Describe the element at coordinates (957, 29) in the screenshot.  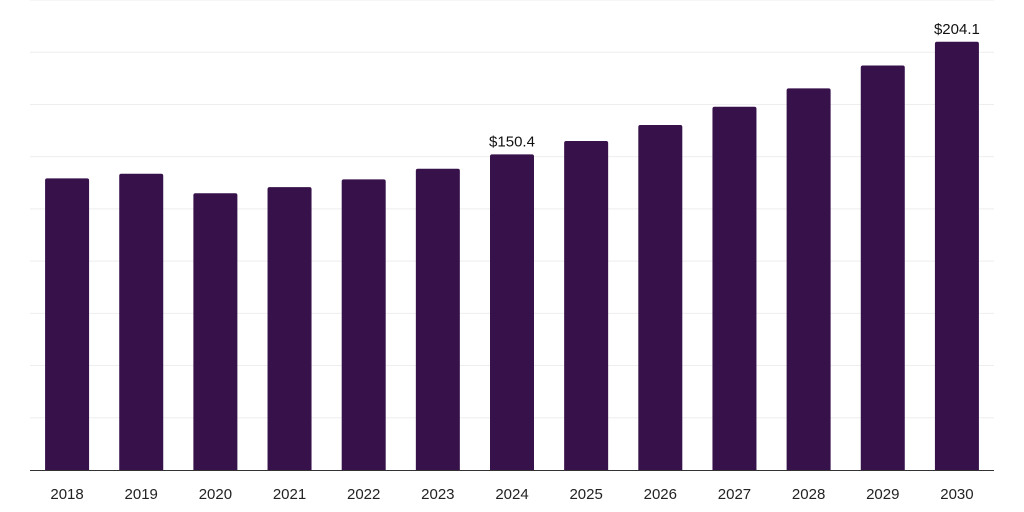
I see `data-label: $204.1` at that location.